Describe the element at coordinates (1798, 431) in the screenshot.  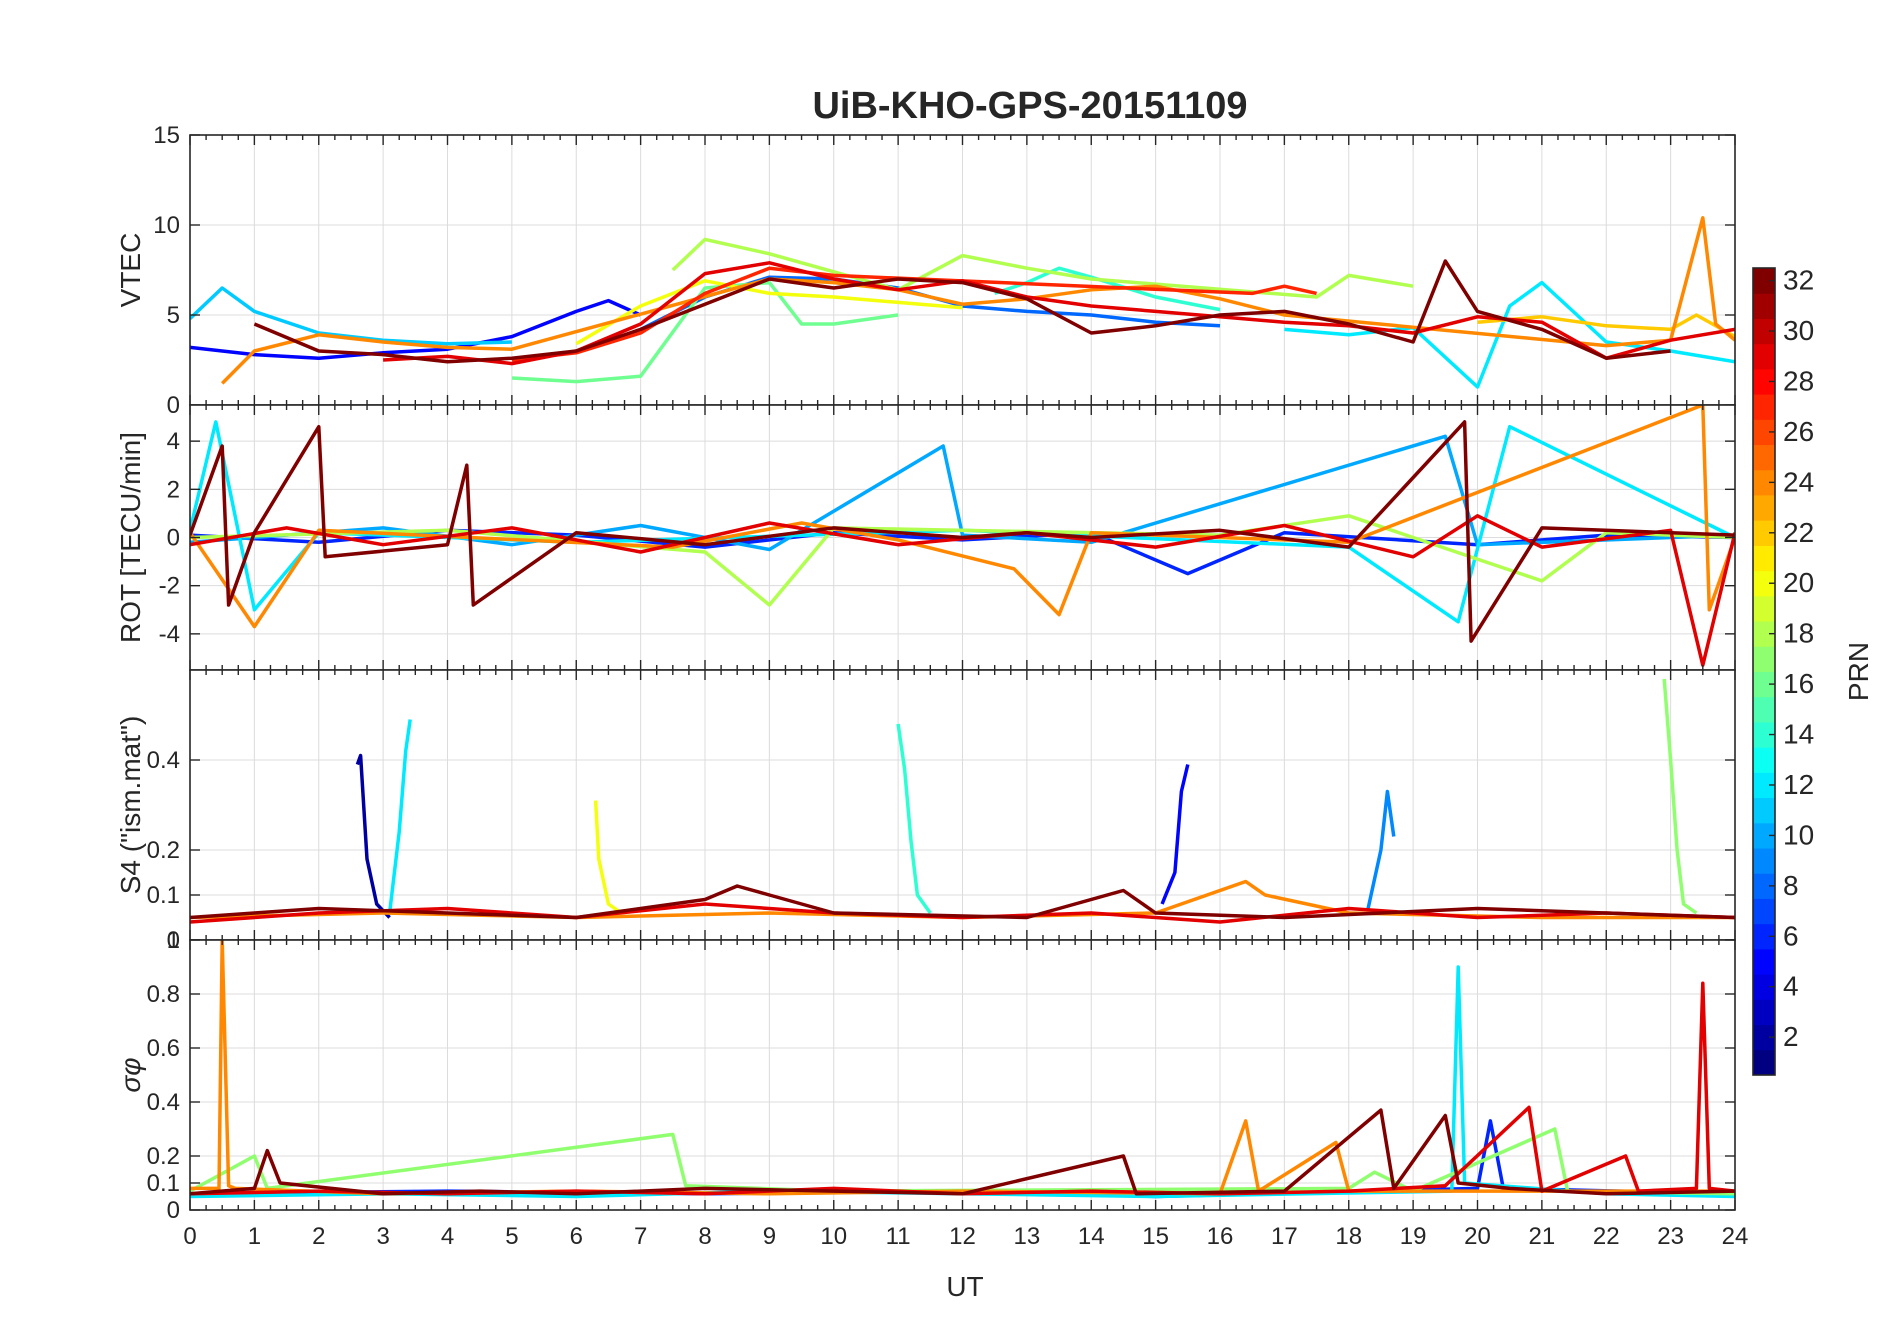
I see `colorbar-tick-label: 26` at that location.